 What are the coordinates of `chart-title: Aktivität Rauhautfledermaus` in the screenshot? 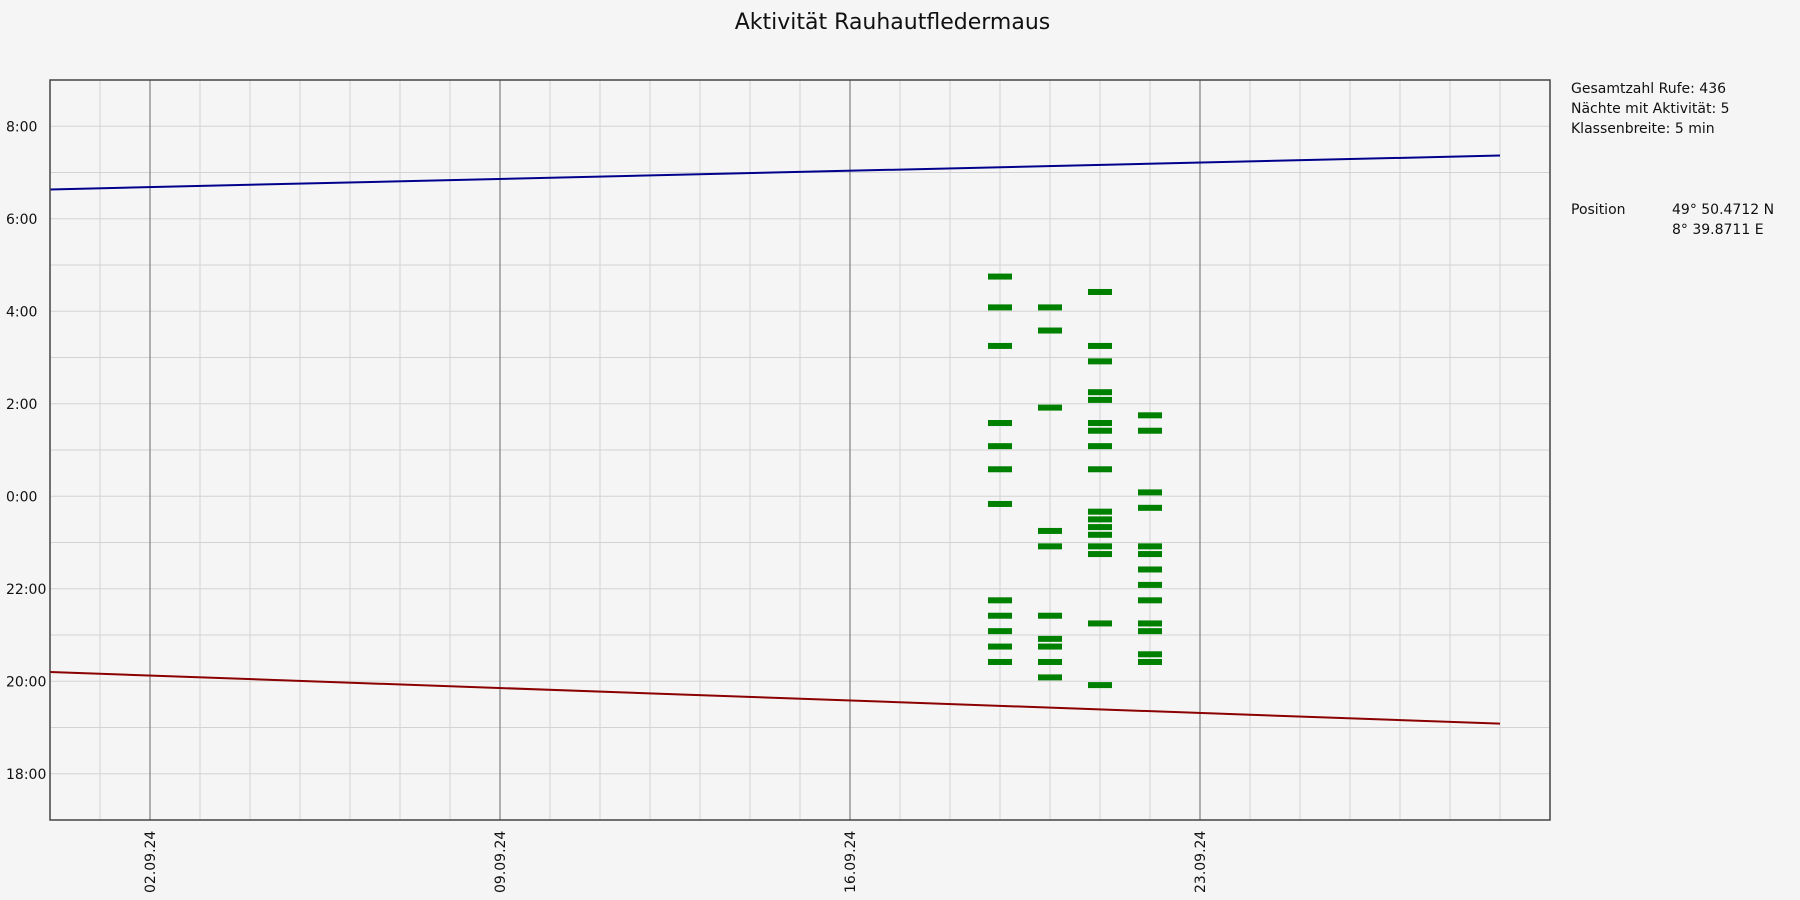 It's located at (892, 22).